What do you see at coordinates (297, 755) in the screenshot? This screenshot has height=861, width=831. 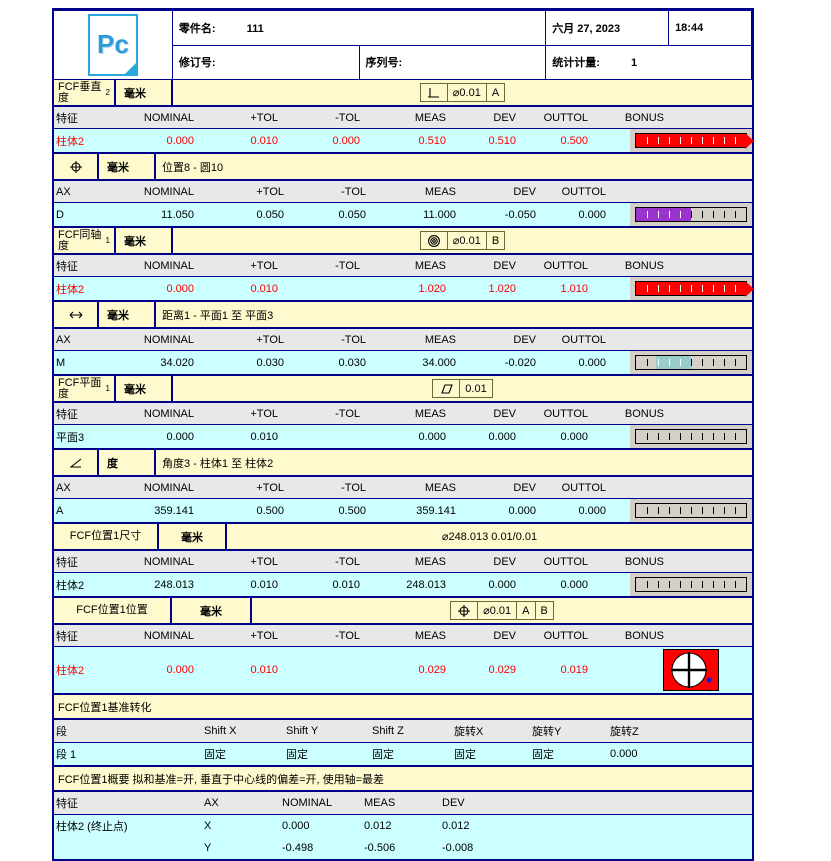 I see `dt-value-2: 固定` at bounding box center [297, 755].